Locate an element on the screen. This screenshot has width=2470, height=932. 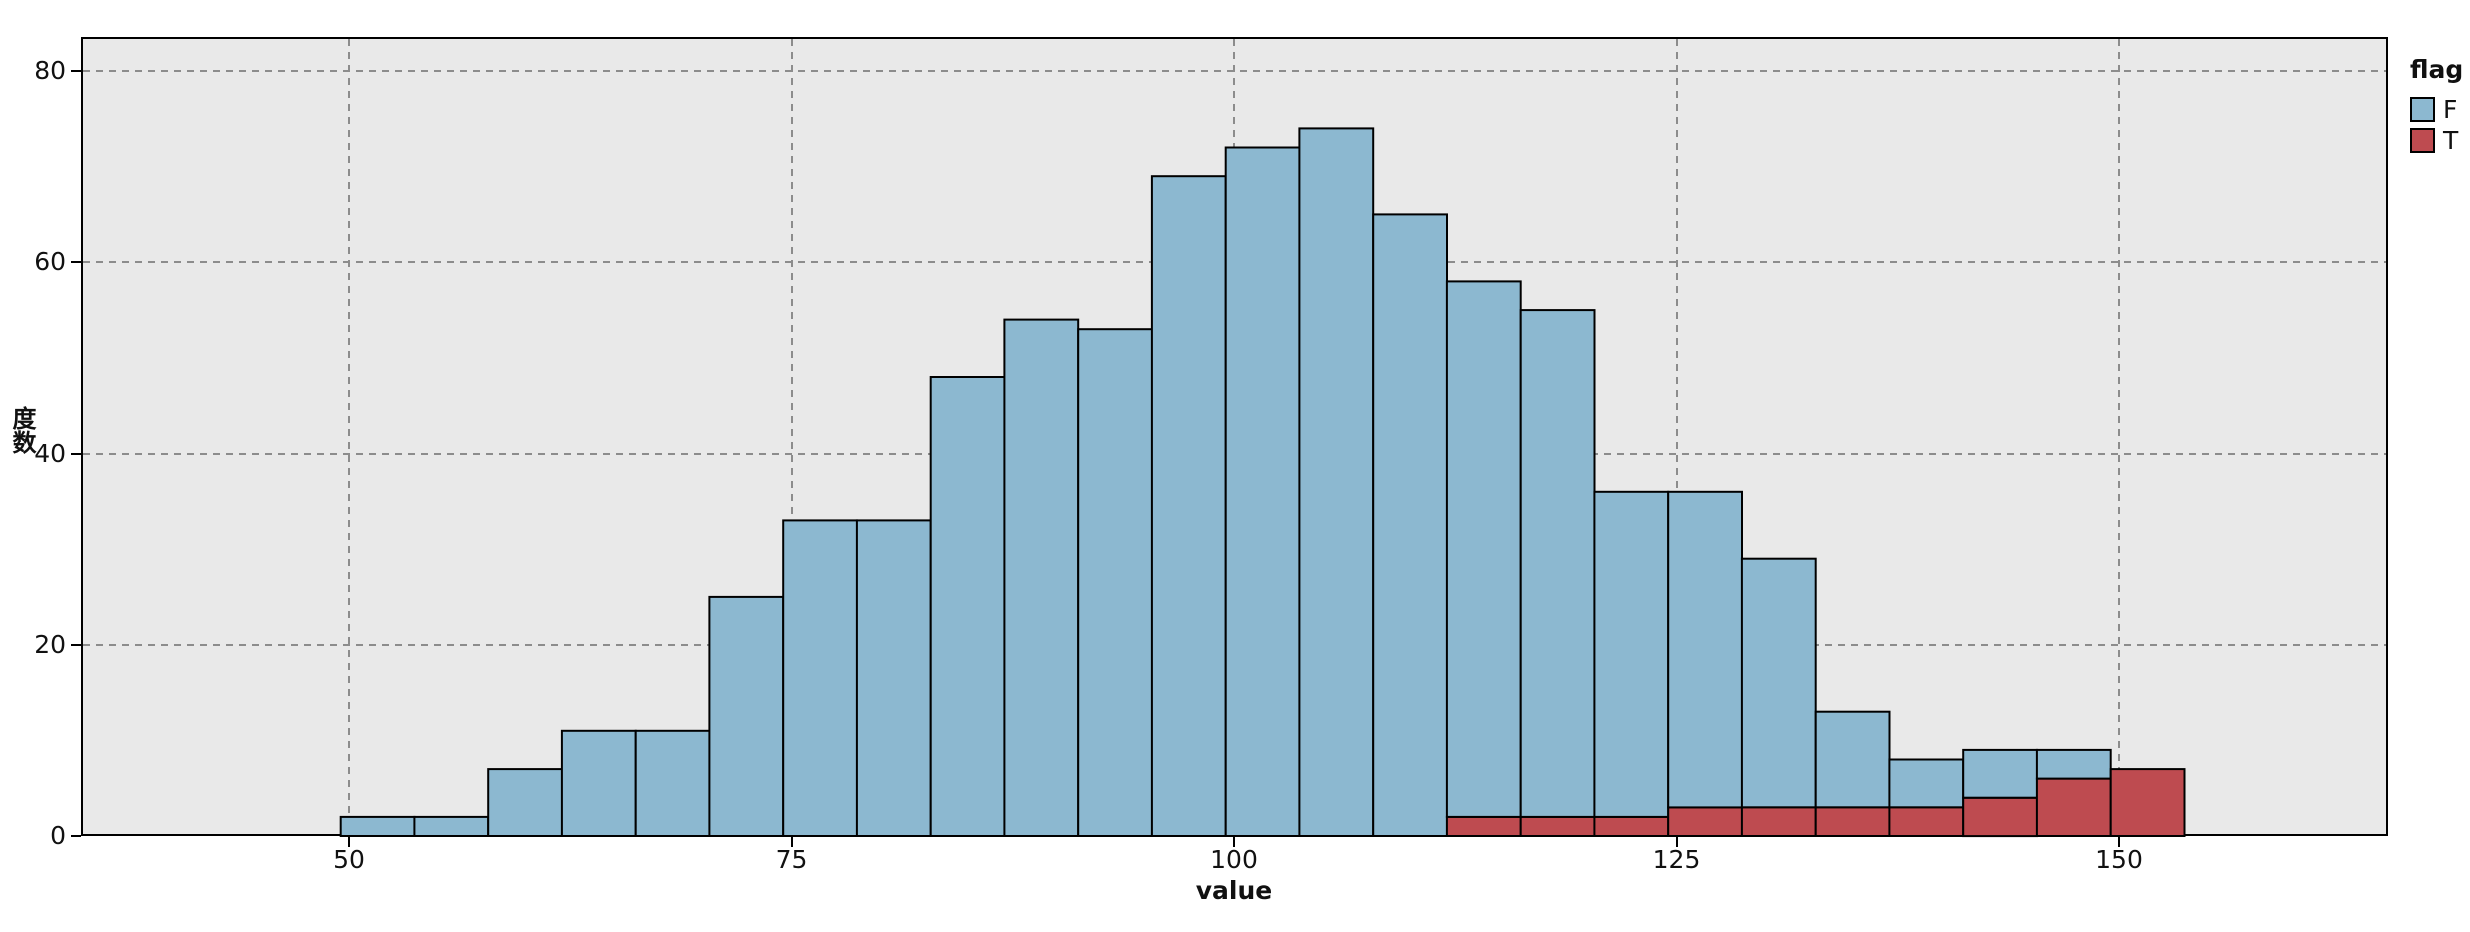
y-tick-label-0: 0 is located at coordinates (58, 835).